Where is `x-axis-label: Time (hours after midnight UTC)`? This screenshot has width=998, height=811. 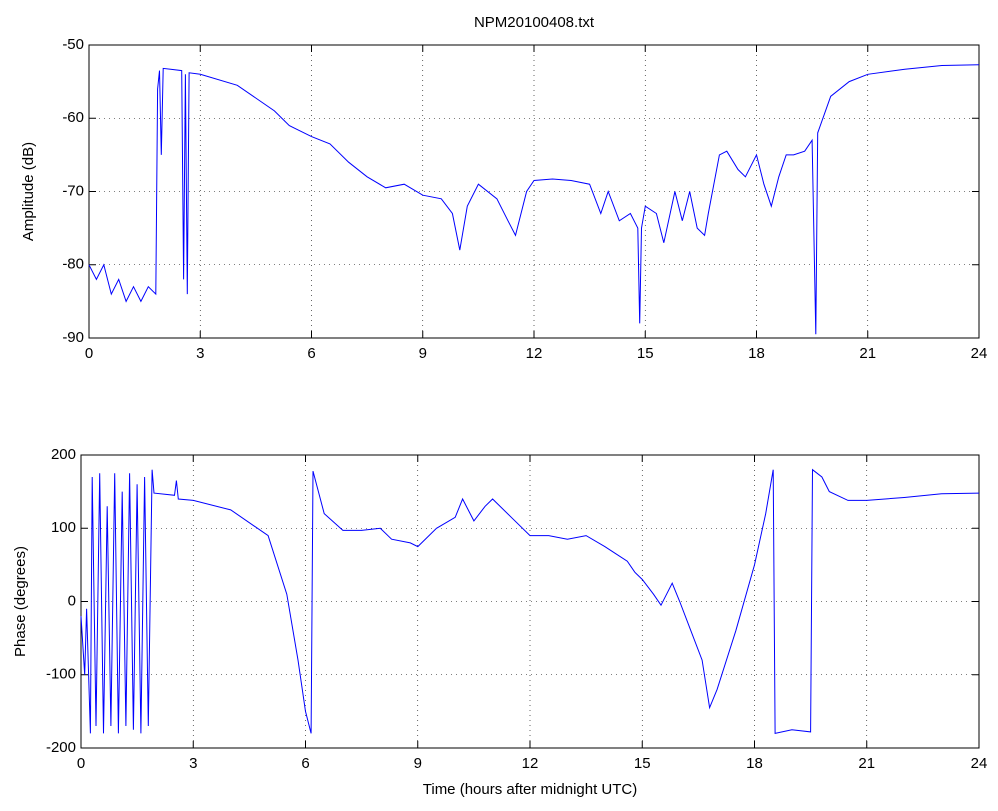
x-axis-label: Time (hours after midnight UTC) is located at coordinates (530, 789).